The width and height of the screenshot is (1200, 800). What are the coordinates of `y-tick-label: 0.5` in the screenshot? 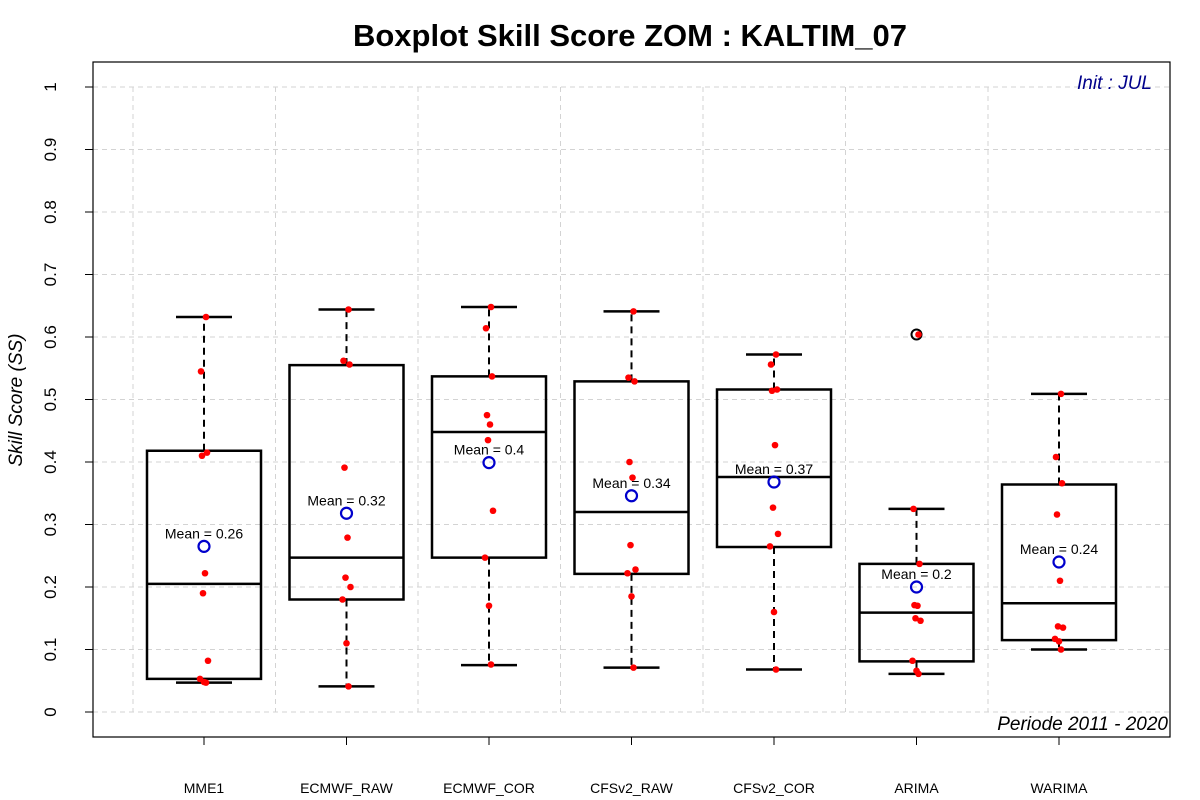 It's located at (50, 400).